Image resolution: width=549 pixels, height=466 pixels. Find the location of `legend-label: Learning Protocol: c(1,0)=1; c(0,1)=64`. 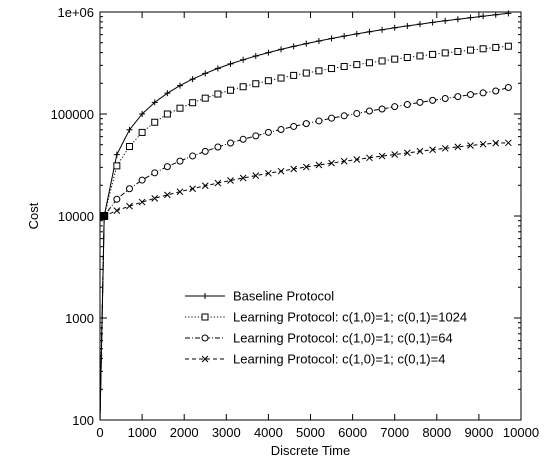

legend-label: Learning Protocol: c(1,0)=1; c(0,1)=64 is located at coordinates (343, 338).